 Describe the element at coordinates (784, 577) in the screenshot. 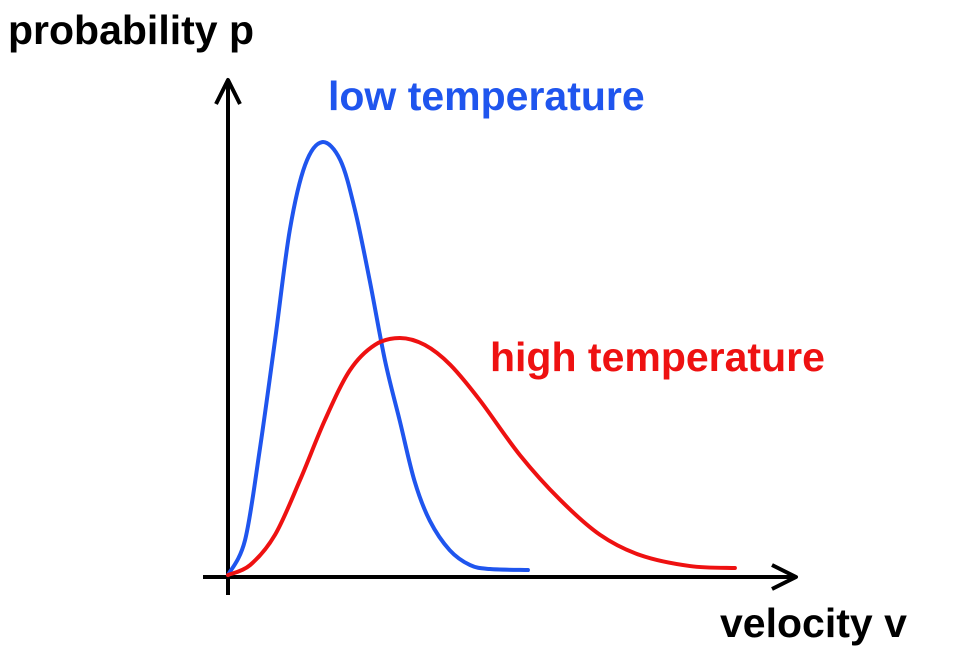

I see `x-axis-arrow` at that location.